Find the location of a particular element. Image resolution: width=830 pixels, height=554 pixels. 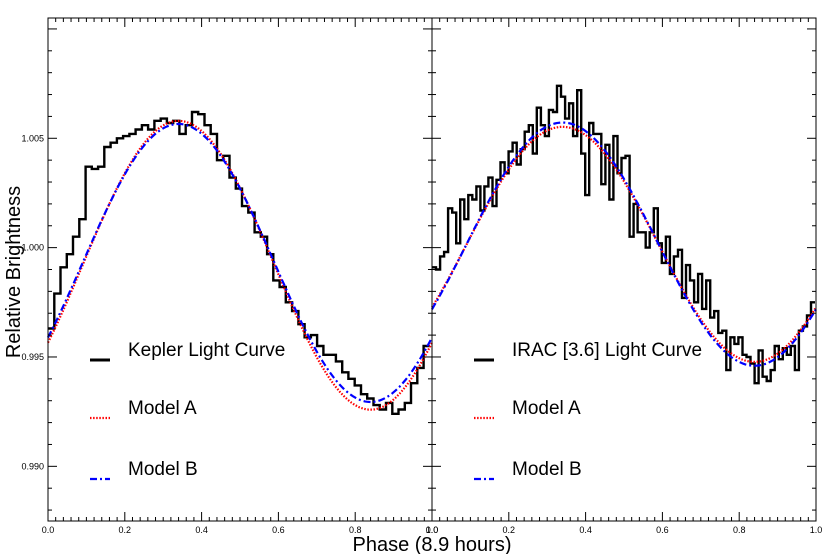

legend-label: Kepler Light Curve is located at coordinates (206, 350).